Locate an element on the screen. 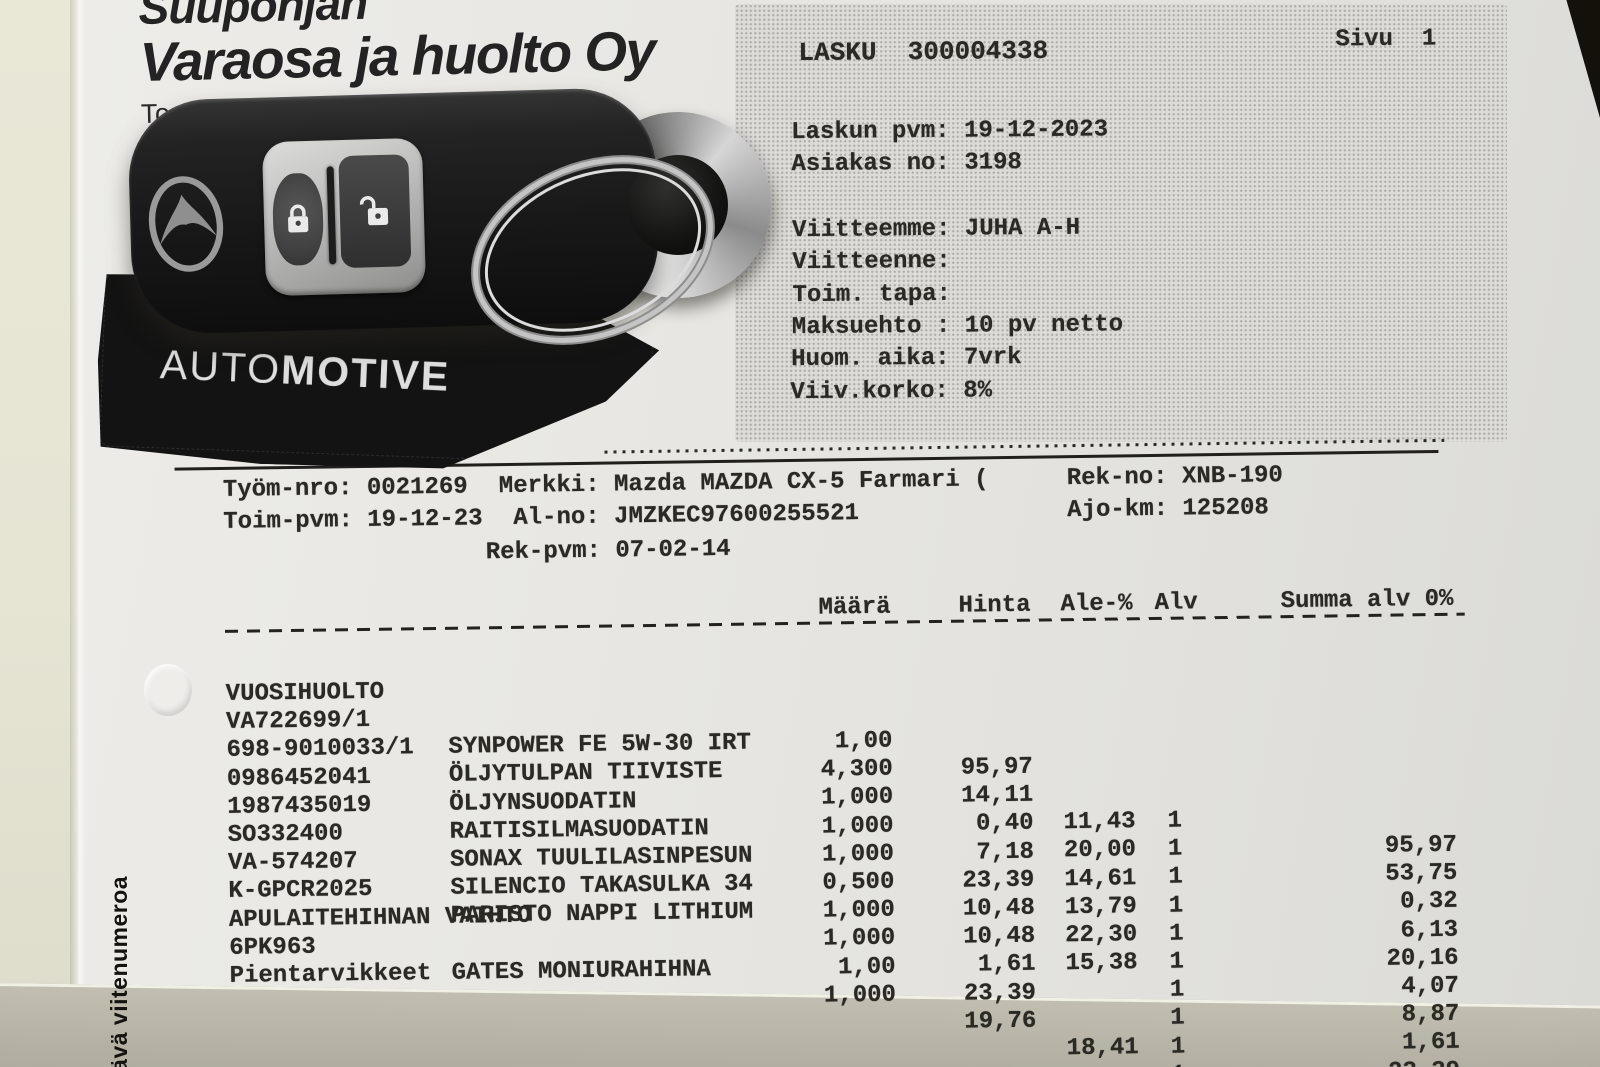  table-surface is located at coordinates (39, 533).